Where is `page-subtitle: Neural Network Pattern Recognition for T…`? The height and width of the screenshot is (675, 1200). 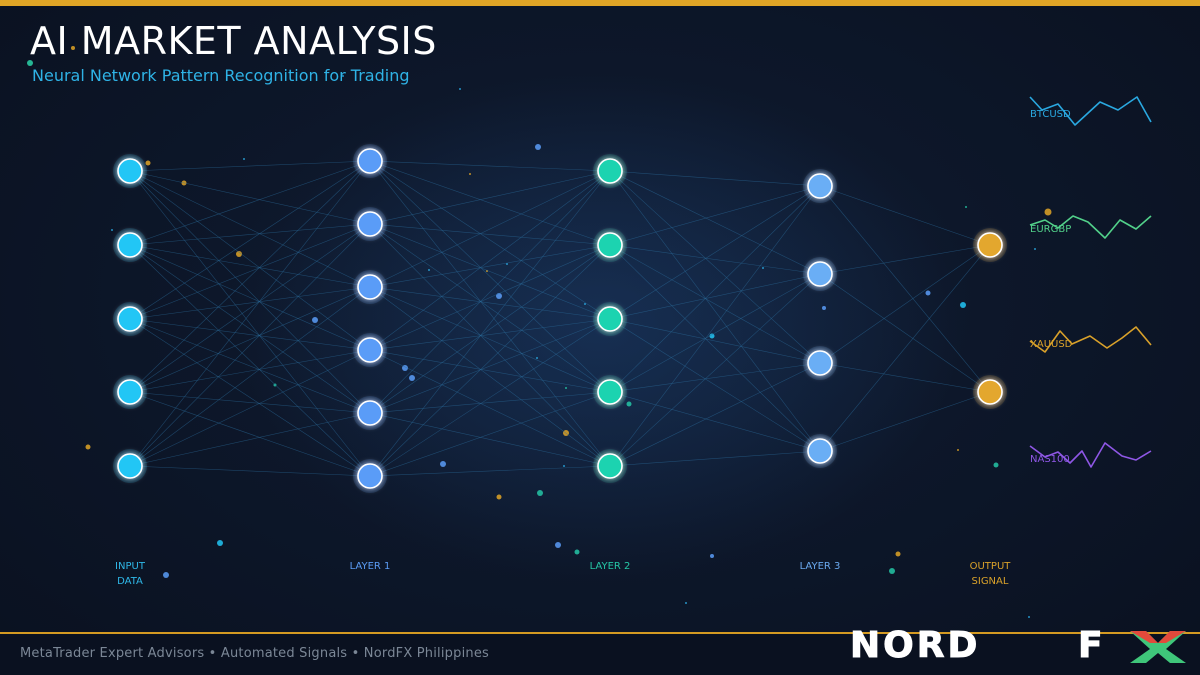
page-subtitle: Neural Network Pattern Recognition for T… is located at coordinates (221, 75).